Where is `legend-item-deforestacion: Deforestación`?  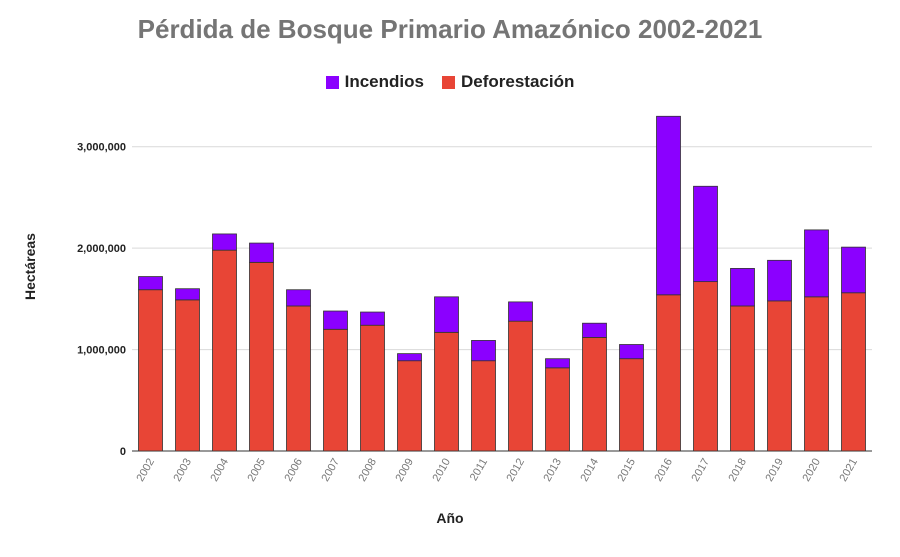
legend-item-deforestacion: Deforestación is located at coordinates (508, 82).